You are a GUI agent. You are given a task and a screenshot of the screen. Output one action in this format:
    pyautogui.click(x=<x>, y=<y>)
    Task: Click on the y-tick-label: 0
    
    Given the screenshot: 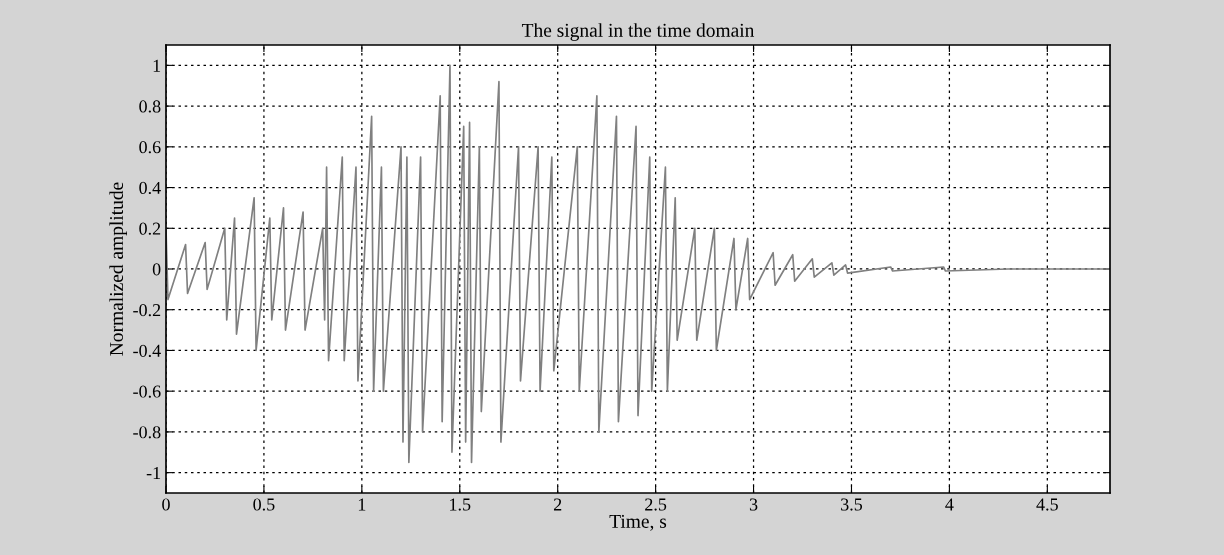 What is the action you would take?
    pyautogui.click(x=156, y=269)
    